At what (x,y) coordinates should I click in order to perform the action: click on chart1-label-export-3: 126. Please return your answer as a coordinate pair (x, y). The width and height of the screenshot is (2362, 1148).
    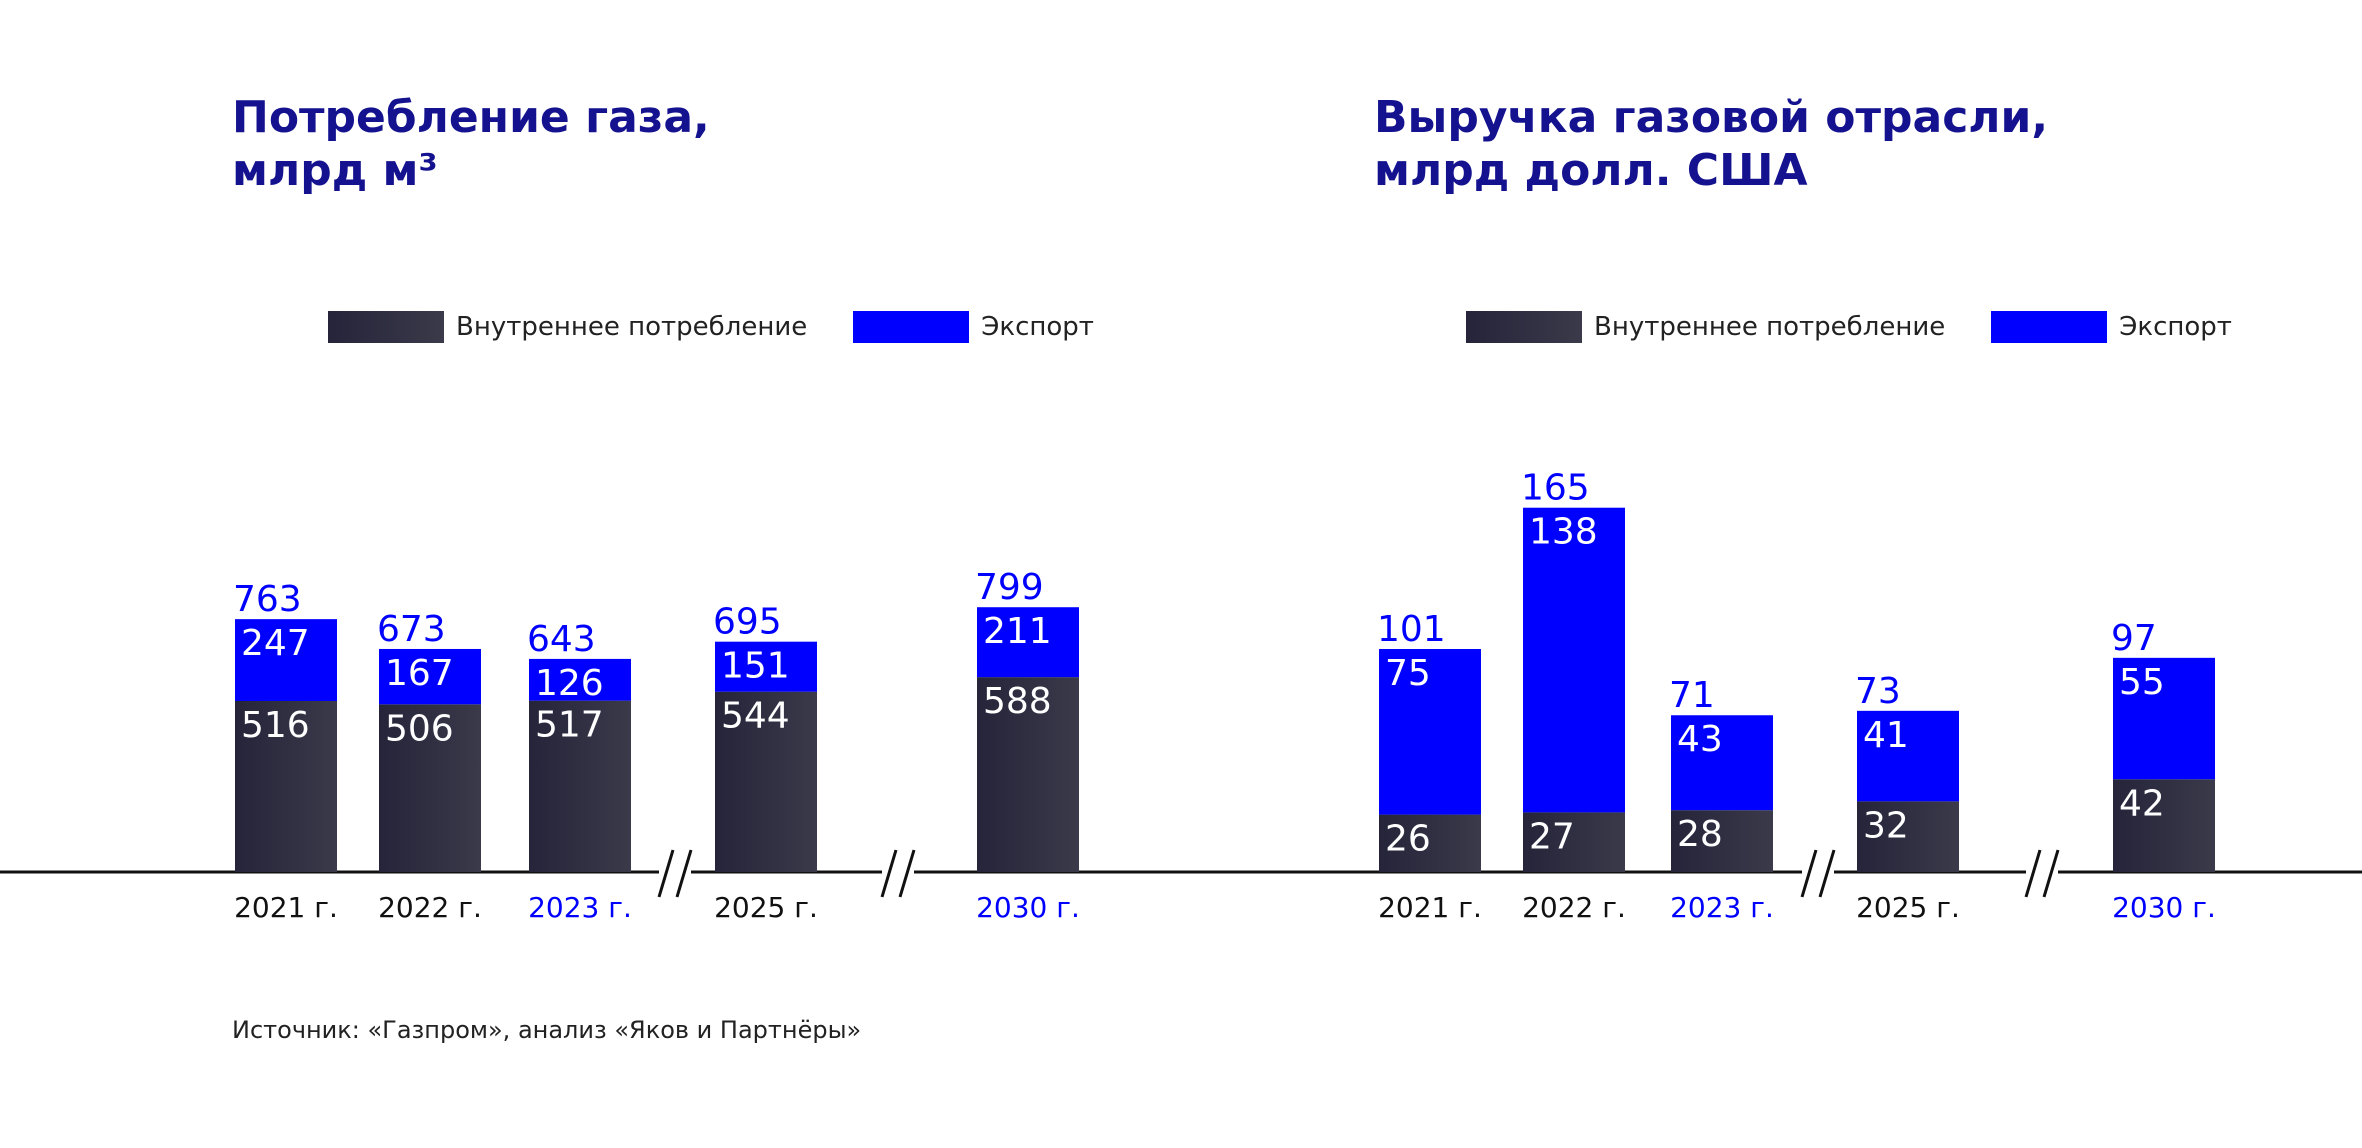
    Looking at the image, I should click on (569, 683).